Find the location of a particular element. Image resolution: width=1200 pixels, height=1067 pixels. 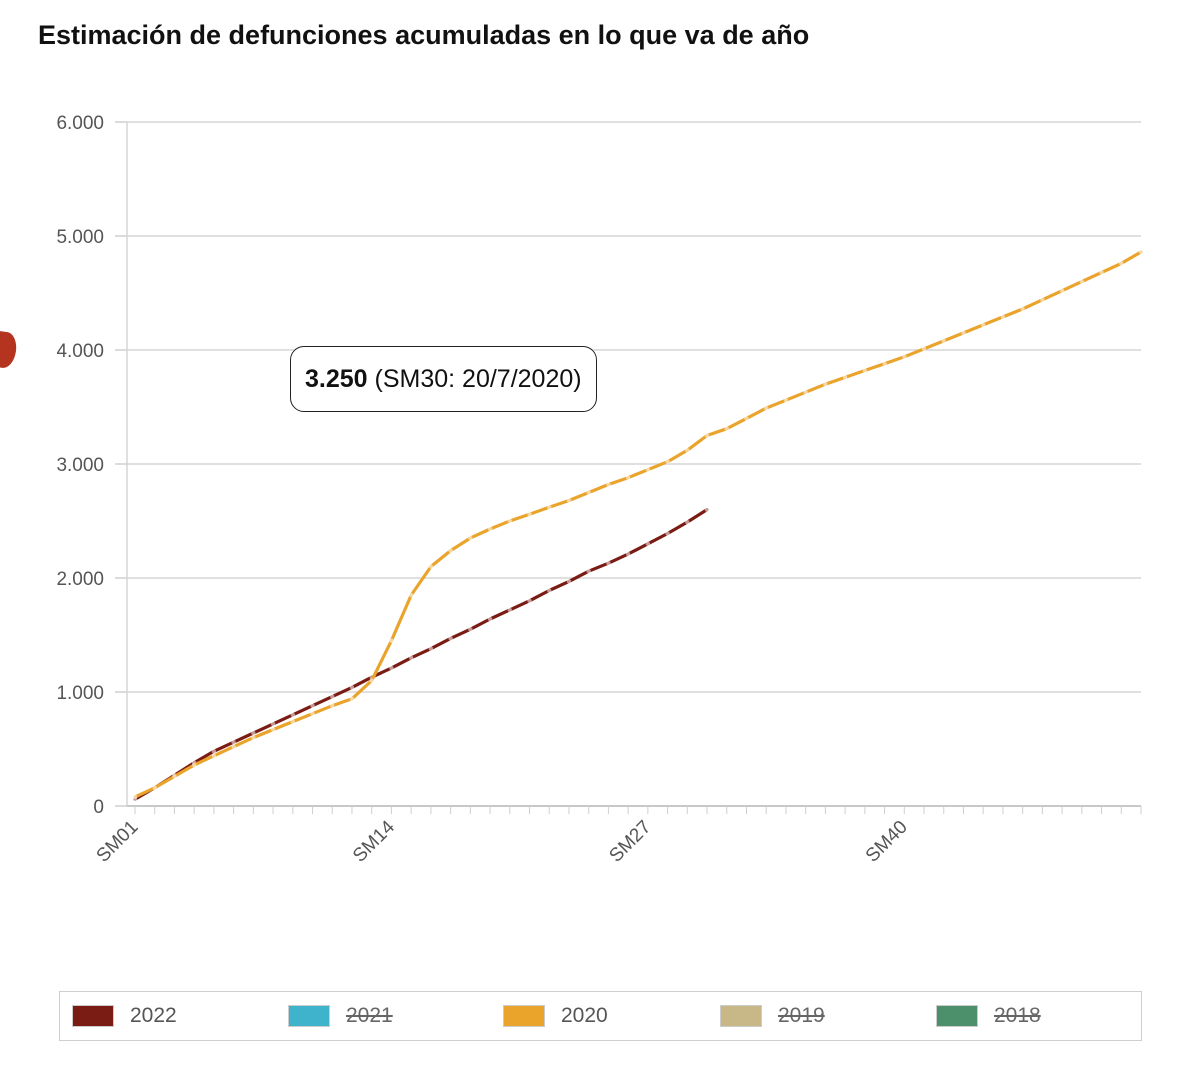

chart-legend: 2022 2021 2020 2019 2018 is located at coordinates (600, 1016).